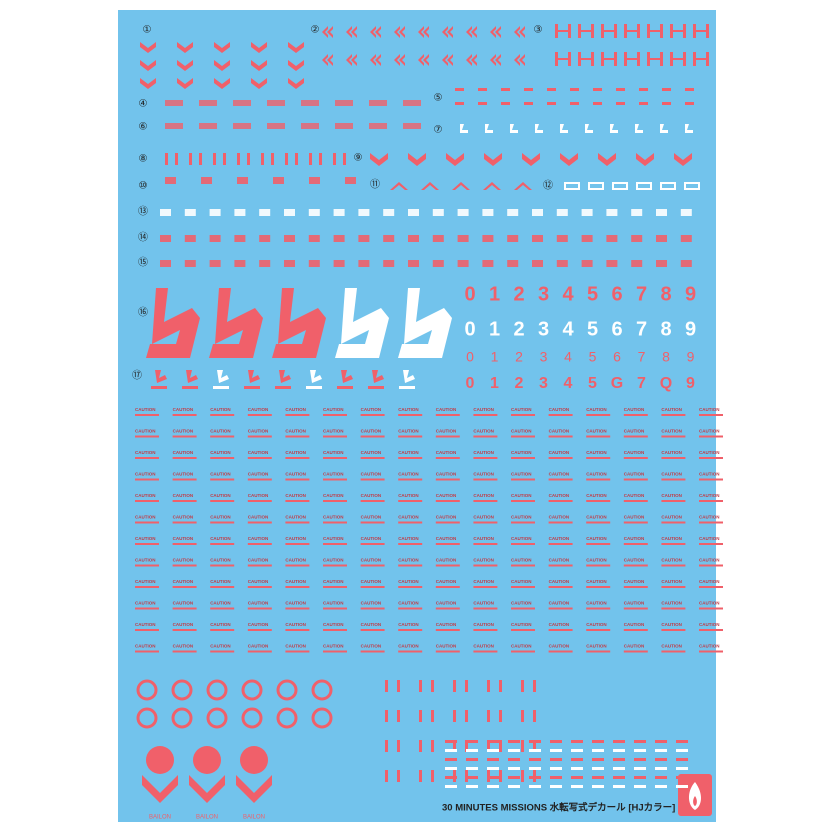  What do you see at coordinates (143, 263) in the screenshot?
I see `section-number: ⑮` at bounding box center [143, 263].